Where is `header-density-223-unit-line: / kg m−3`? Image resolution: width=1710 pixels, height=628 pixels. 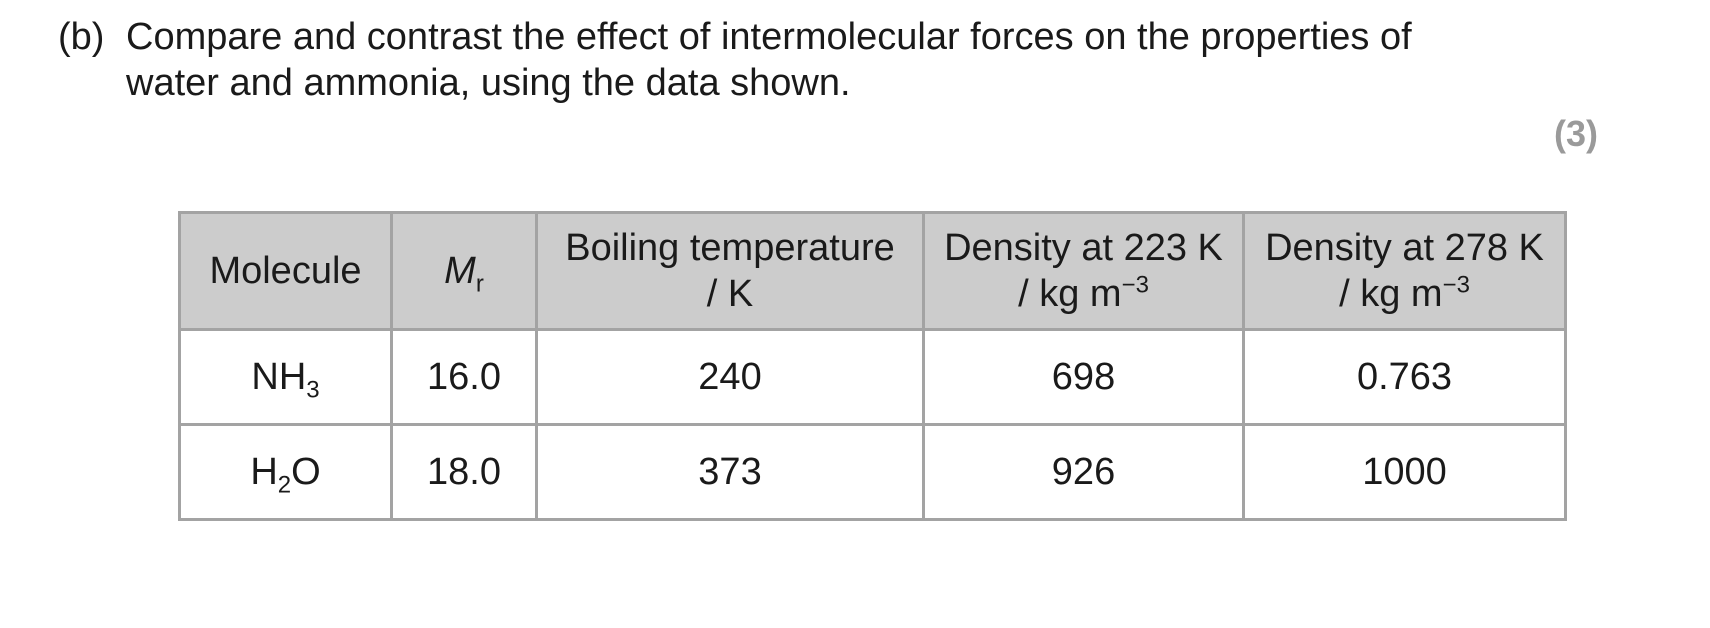 header-density-223-unit-line: / kg m−3 is located at coordinates (1083, 294).